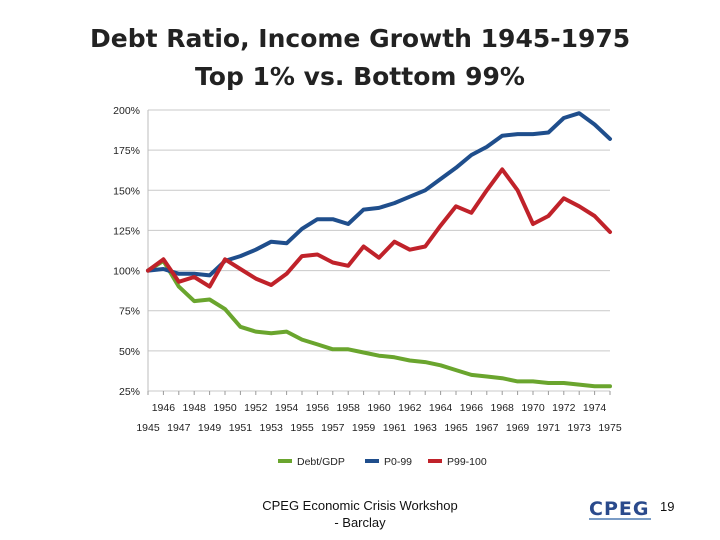 This screenshot has height=540, width=720. I want to click on x-tick-label: 1945, so click(148, 428).